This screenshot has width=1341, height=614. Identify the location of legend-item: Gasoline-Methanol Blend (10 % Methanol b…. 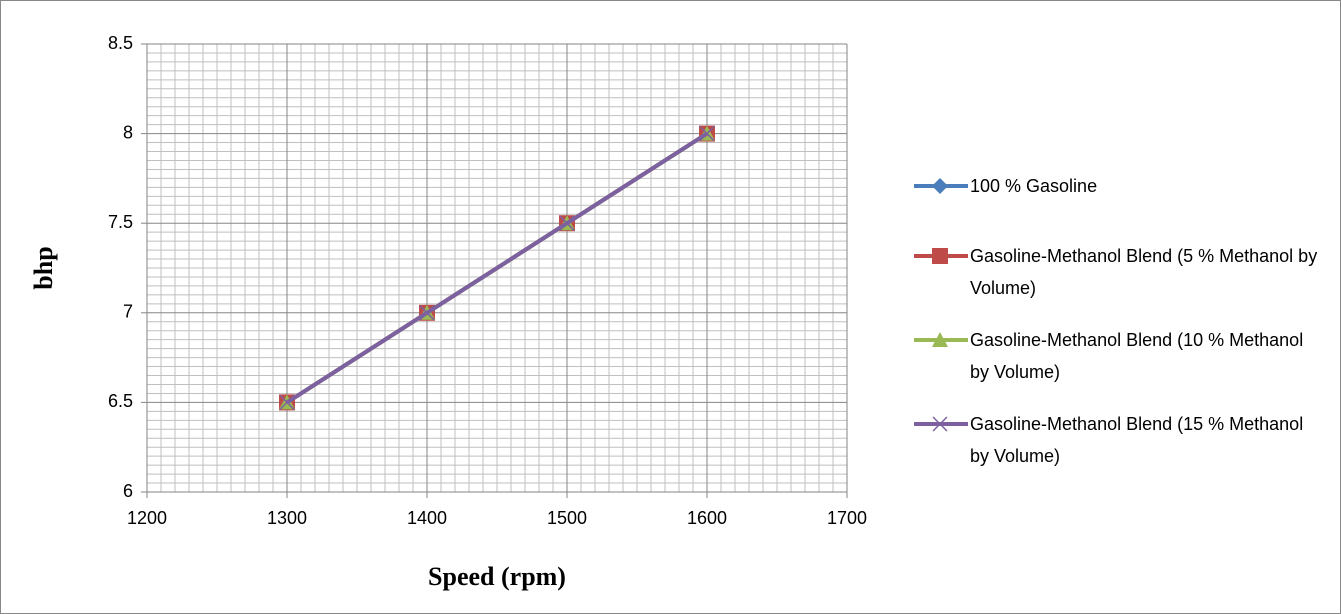
(1118, 356).